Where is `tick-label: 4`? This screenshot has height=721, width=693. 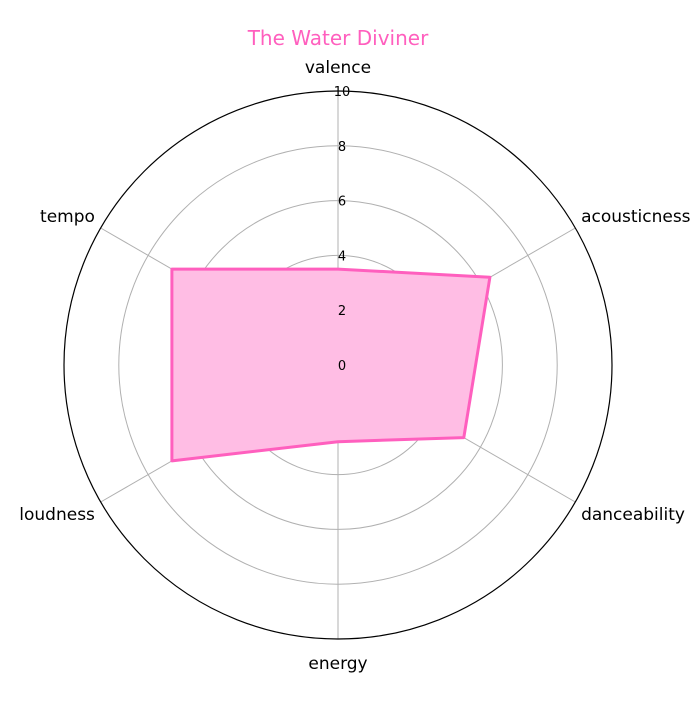 tick-label: 4 is located at coordinates (342, 256).